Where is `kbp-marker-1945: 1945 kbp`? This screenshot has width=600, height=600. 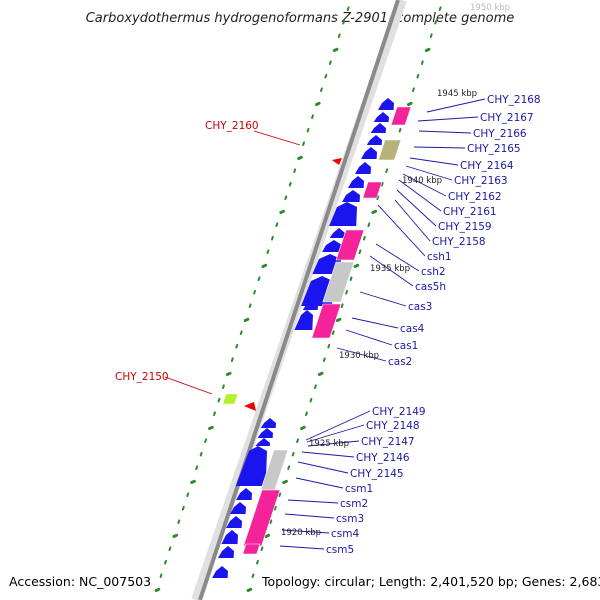 kbp-marker-1945: 1945 kbp is located at coordinates (457, 94).